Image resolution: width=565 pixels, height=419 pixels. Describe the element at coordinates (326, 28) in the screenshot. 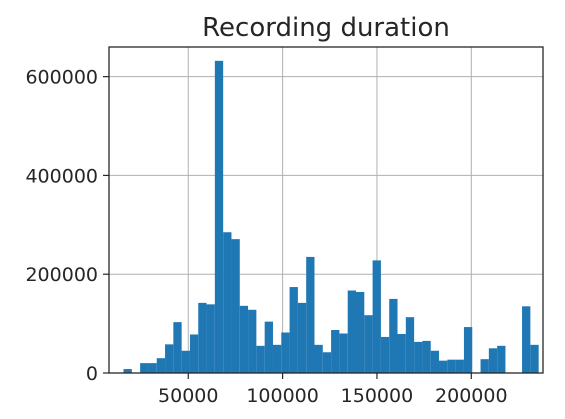

I see `chart-title: Recording duration` at that location.